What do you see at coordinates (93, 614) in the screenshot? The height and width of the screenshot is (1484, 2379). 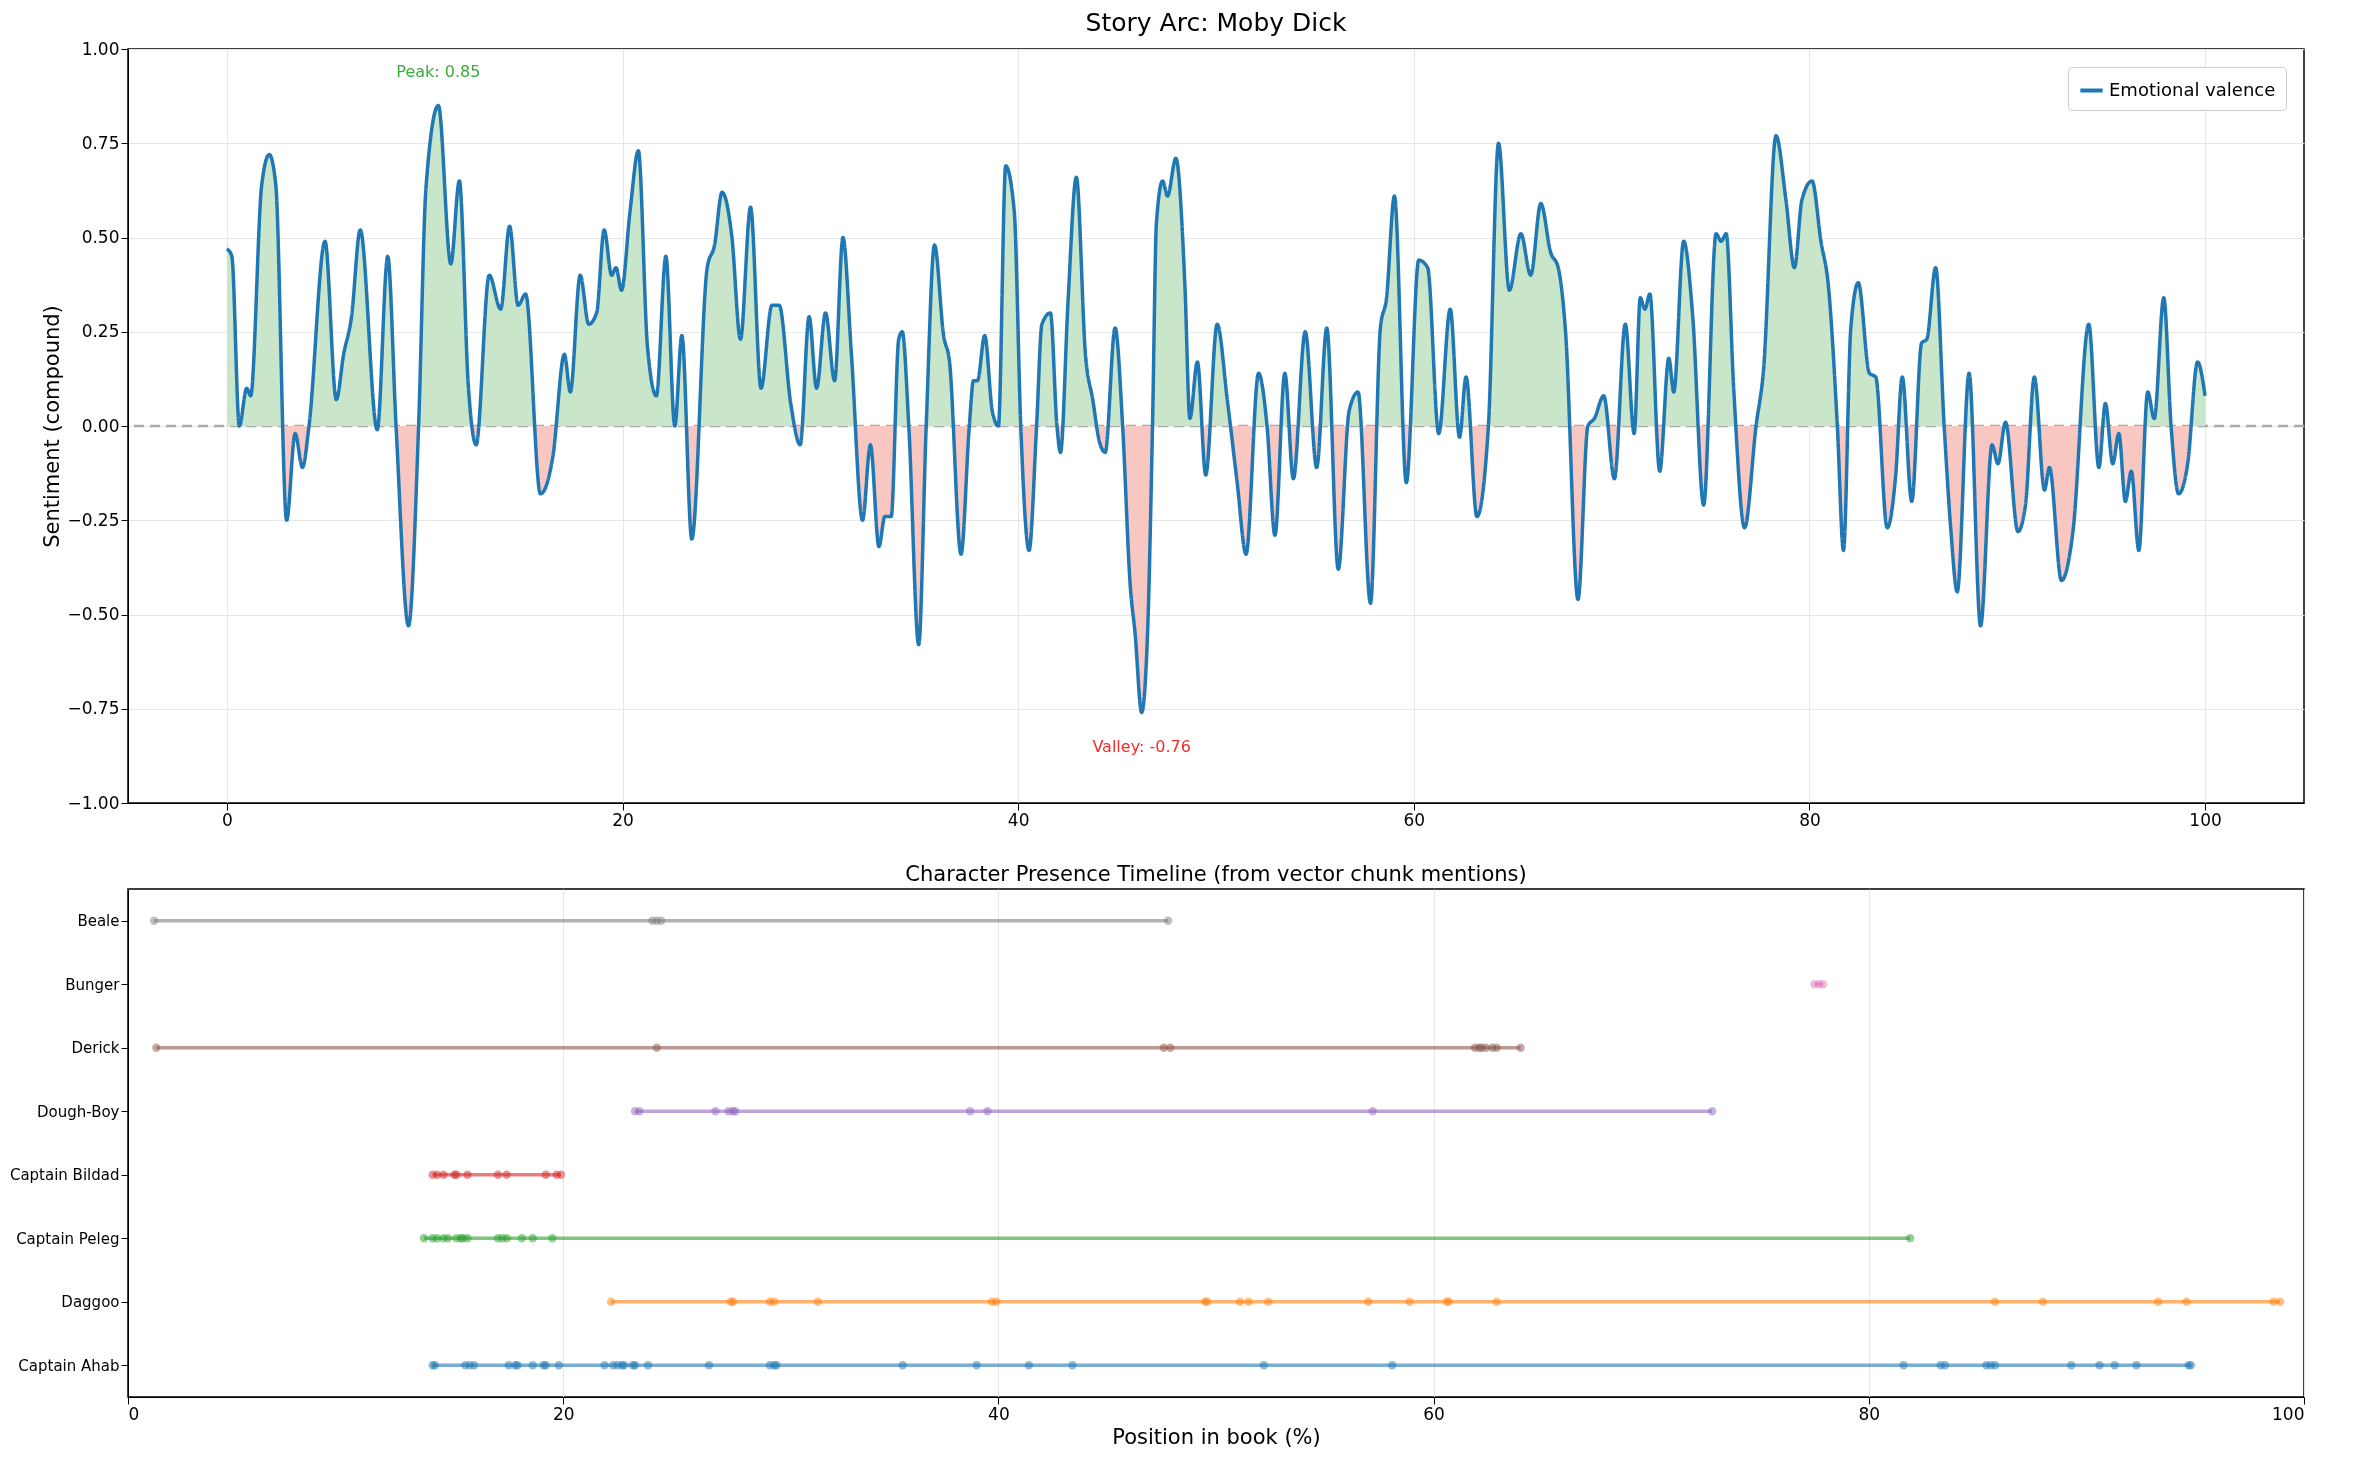 I see `y-tick-label: −0.50` at bounding box center [93, 614].